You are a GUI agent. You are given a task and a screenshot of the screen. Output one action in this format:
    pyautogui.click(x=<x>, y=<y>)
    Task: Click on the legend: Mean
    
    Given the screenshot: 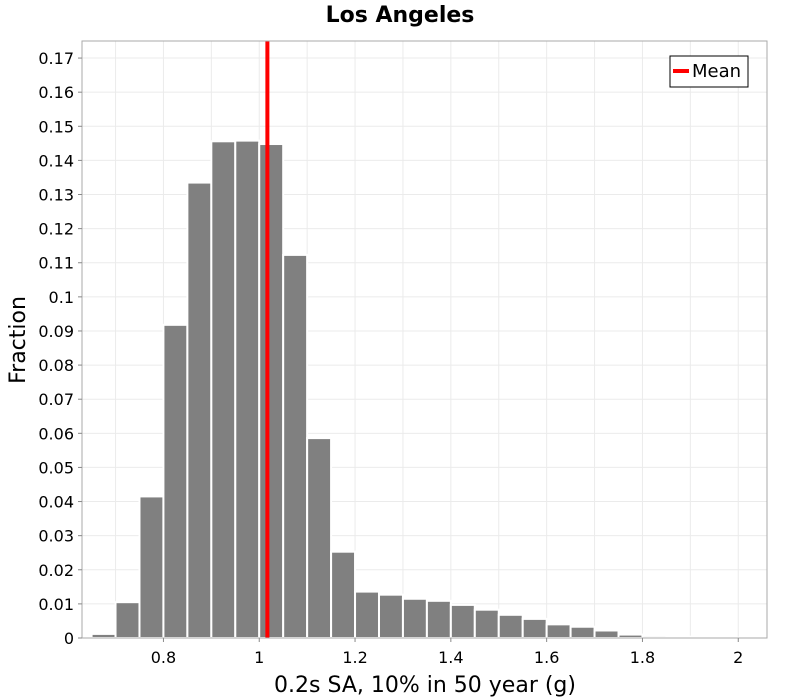 What is the action you would take?
    pyautogui.click(x=709, y=71)
    